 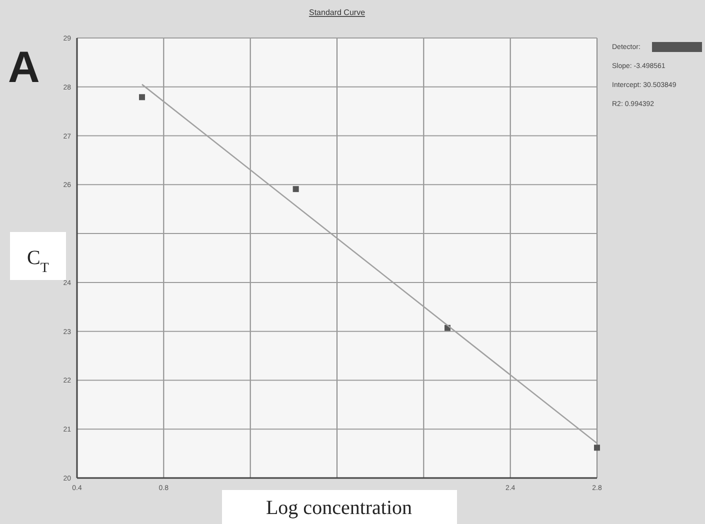 I want to click on chart-title: Standard Curve, so click(x=337, y=12).